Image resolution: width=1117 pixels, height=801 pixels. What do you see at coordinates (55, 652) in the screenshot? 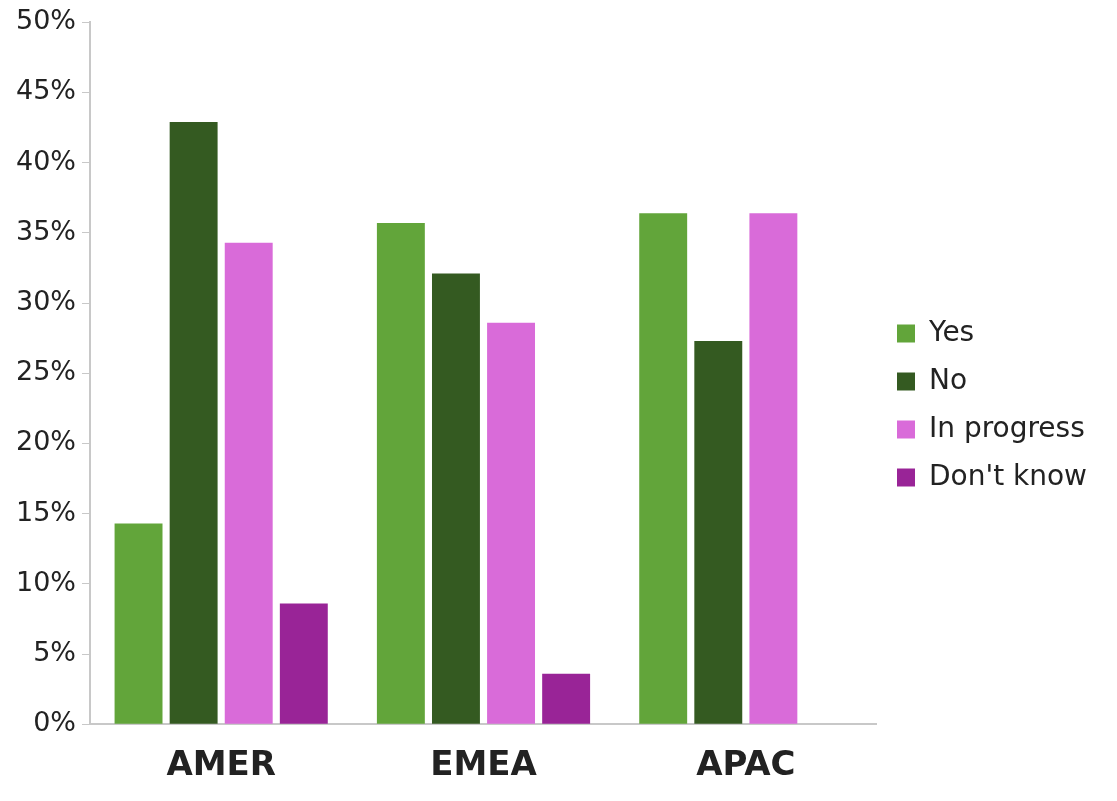
I see `y-tick-label: 5%` at bounding box center [55, 652].